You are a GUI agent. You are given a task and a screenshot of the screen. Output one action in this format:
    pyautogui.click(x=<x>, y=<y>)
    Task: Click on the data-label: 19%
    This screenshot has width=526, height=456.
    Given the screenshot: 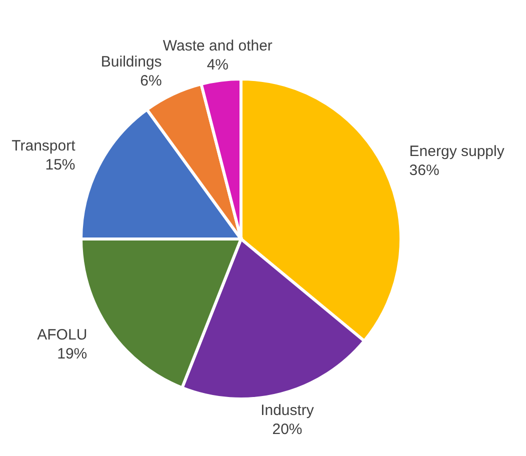 What is the action you would take?
    pyautogui.click(x=72, y=354)
    